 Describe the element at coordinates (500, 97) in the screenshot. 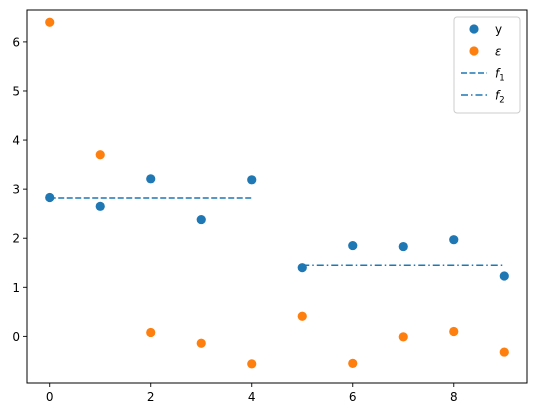

I see `legend-label-3: f2` at that location.